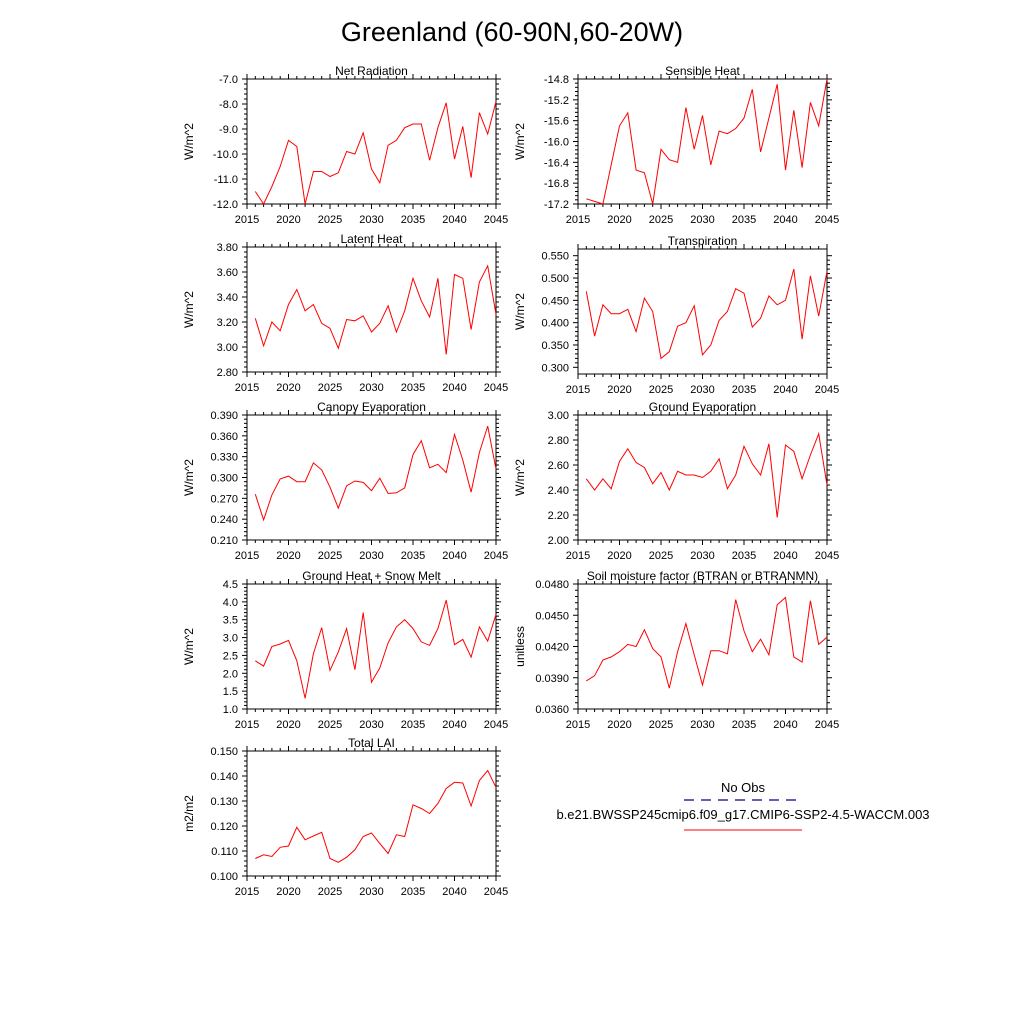 The width and height of the screenshot is (1024, 1024). Describe the element at coordinates (230, 585) in the screenshot. I see `y-tick-label: 4.5` at that location.